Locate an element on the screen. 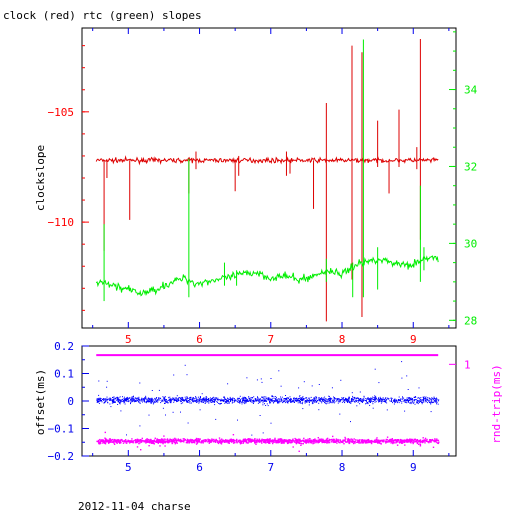 The width and height of the screenshot is (512, 512). right-axis-tick-label: 34 is located at coordinates (471, 90).